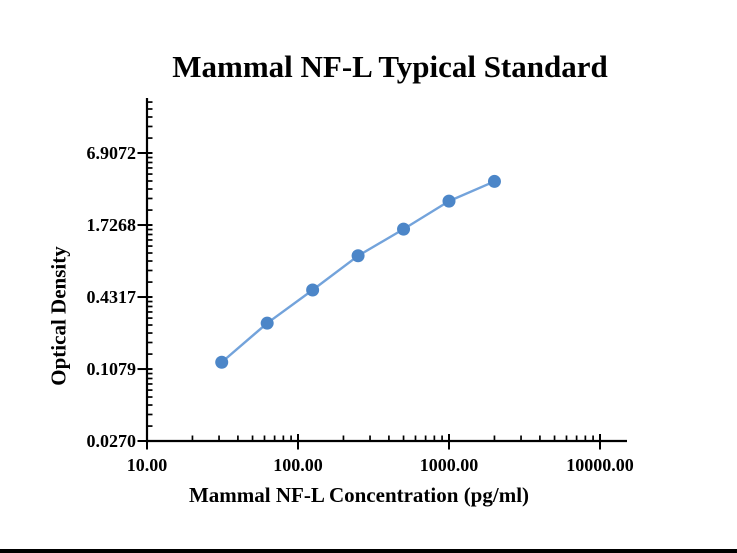 This screenshot has width=737, height=553. What do you see at coordinates (112, 297) in the screenshot?
I see `y-tick-label: 0.4317` at bounding box center [112, 297].